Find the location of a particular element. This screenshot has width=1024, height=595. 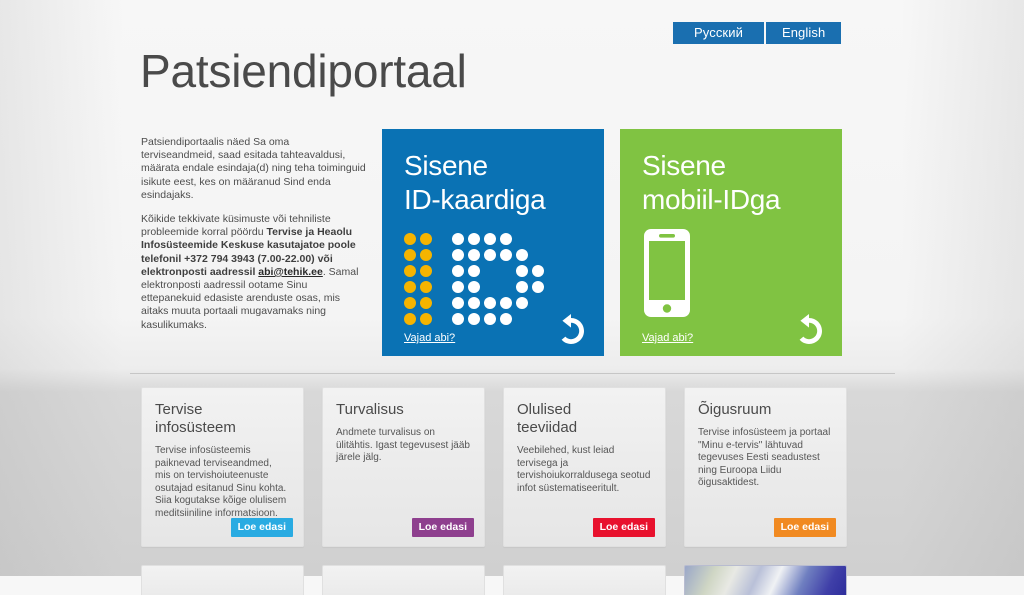

section-divider is located at coordinates (512, 373).